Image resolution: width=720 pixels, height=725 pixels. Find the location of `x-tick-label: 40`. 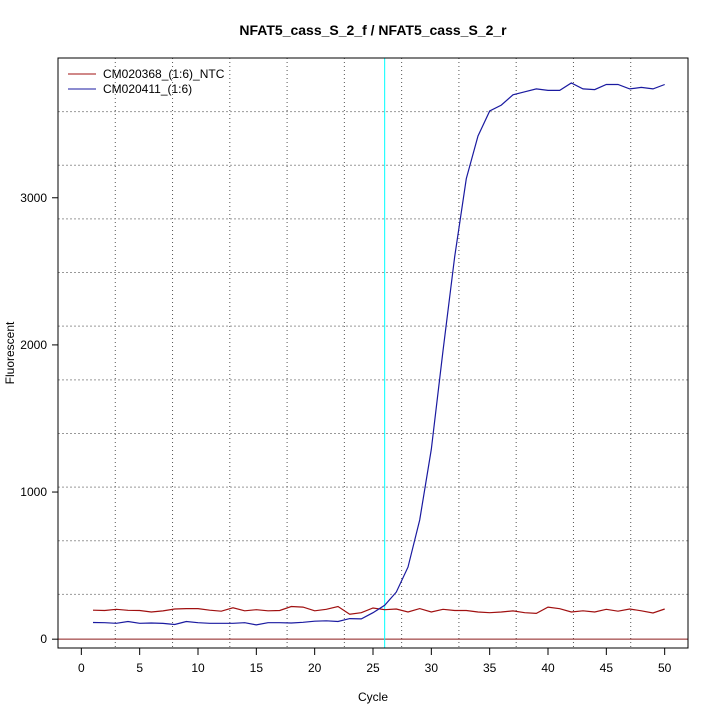

x-tick-label: 40 is located at coordinates (548, 668).